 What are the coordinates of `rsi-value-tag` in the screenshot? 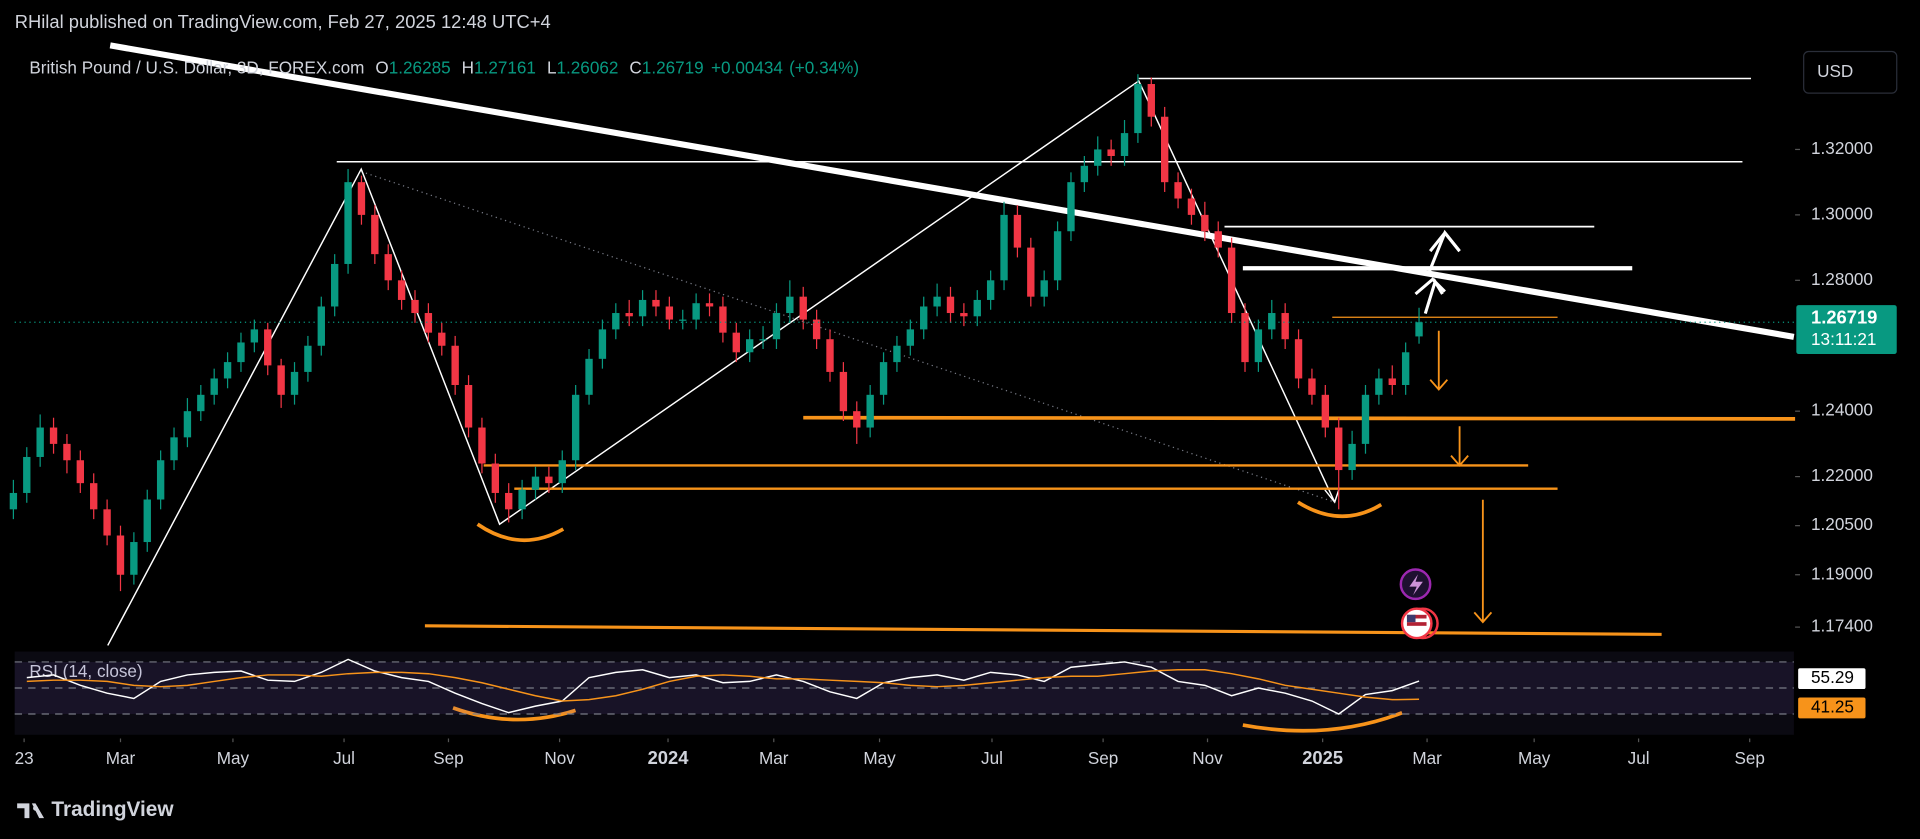 It's located at (1831, 679).